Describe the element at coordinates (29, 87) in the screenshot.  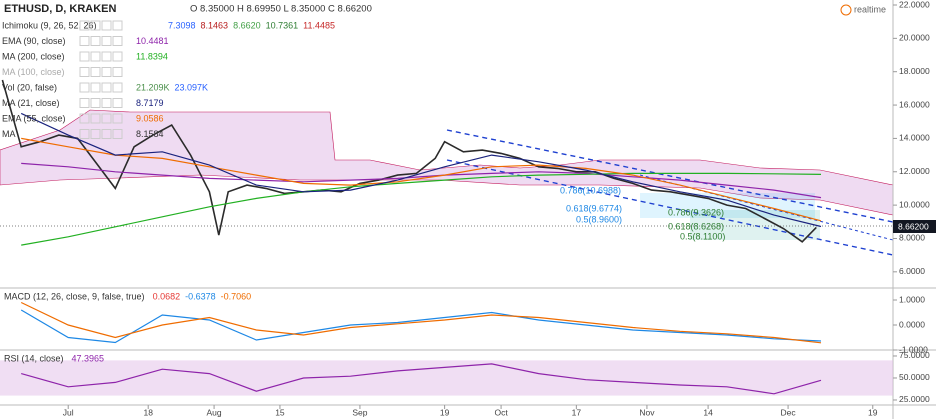
I see `indicator-name: Vol (20, false)` at that location.